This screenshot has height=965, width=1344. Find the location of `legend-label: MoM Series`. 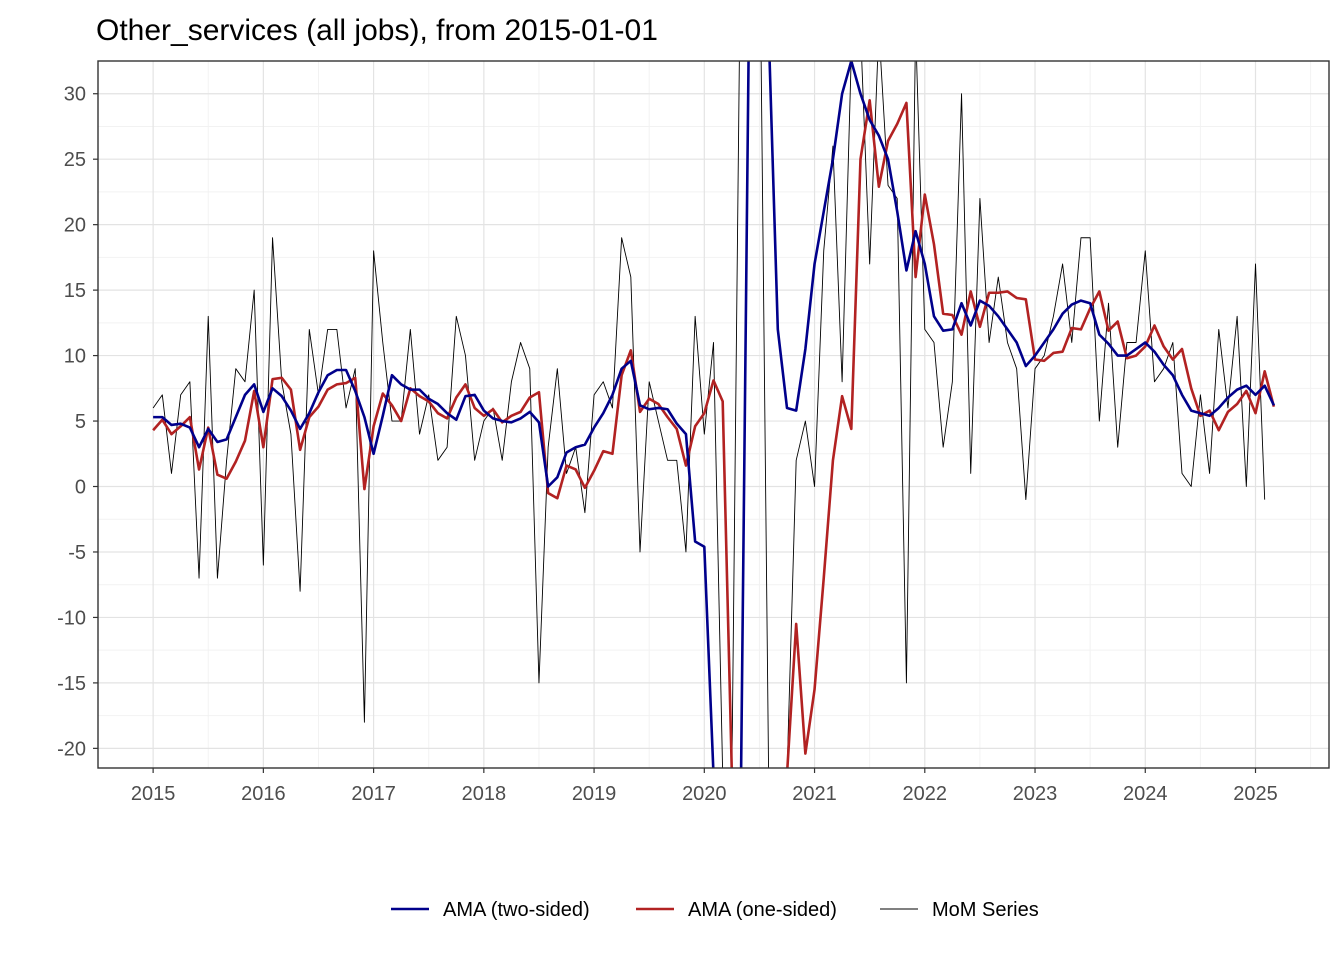

legend-label: MoM Series is located at coordinates (985, 910).